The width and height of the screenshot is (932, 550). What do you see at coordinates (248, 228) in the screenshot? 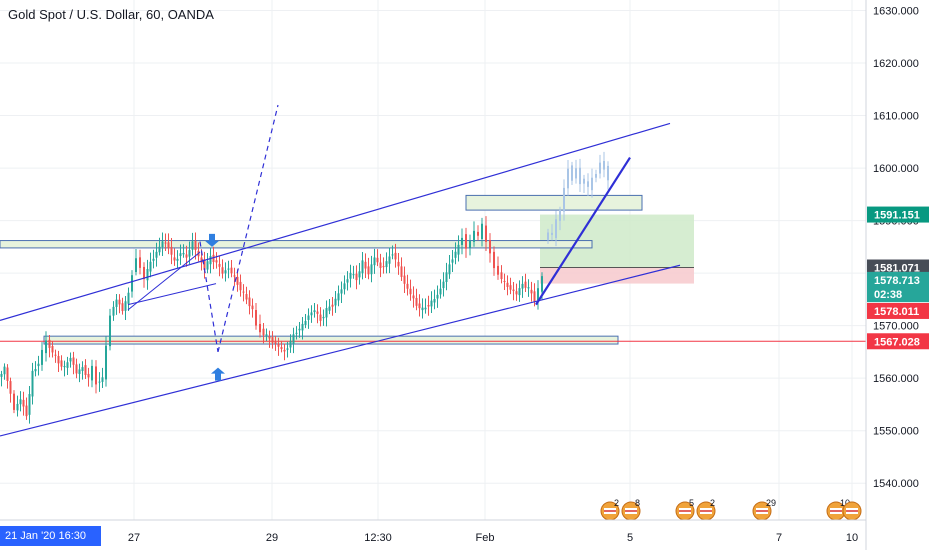
I see `dashed-projection-line` at bounding box center [248, 228].